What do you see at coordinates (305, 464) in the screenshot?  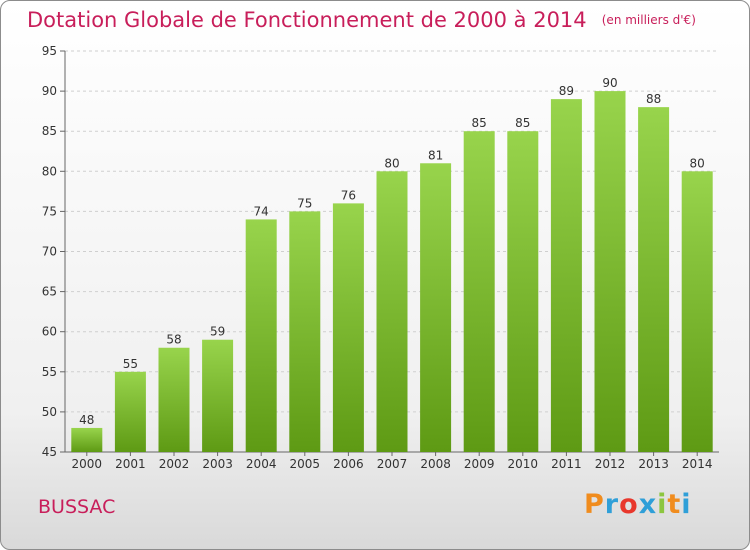 I see `x-tick-label: 2005` at bounding box center [305, 464].